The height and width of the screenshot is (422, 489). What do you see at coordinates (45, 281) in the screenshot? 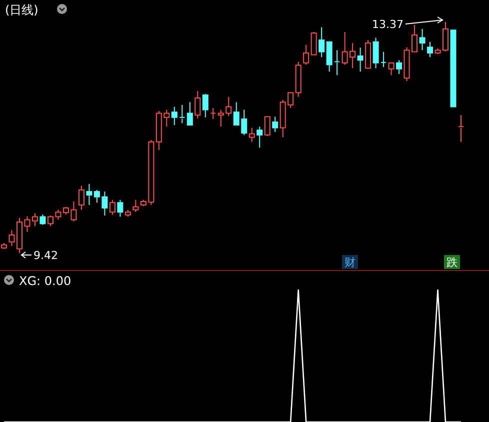
I see `chart-title: XG: 0.00` at bounding box center [45, 281].